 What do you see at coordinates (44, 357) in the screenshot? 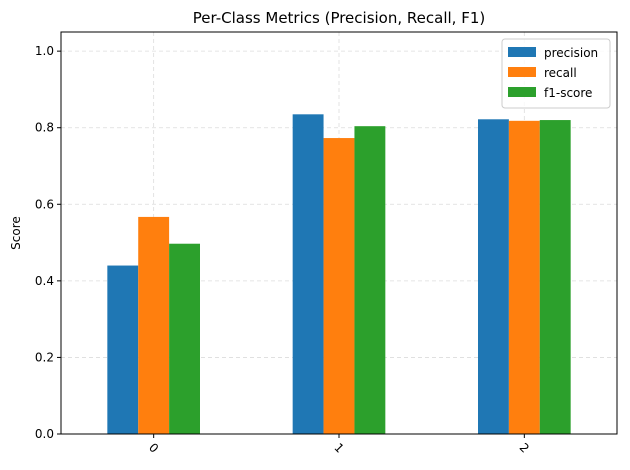
I see `y-tick-label: 0.2` at bounding box center [44, 357].